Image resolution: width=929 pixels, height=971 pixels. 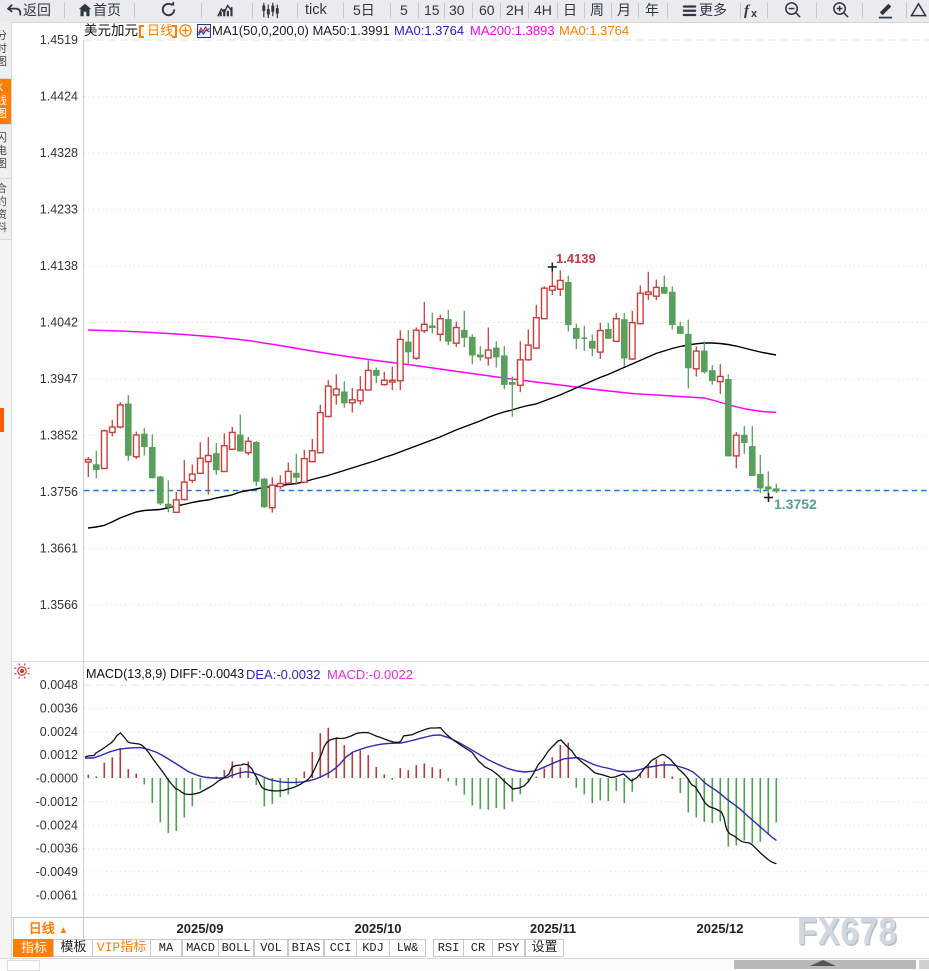 What do you see at coordinates (59, 210) in the screenshot?
I see `svg-text: 1.4233` at bounding box center [59, 210].